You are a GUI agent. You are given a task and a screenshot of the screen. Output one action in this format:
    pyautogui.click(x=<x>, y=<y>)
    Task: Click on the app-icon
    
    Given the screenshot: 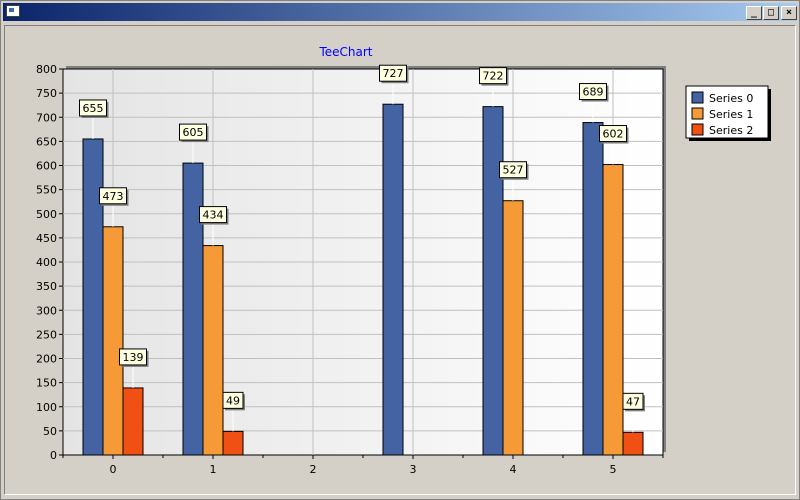 What is the action you would take?
    pyautogui.click(x=13, y=11)
    